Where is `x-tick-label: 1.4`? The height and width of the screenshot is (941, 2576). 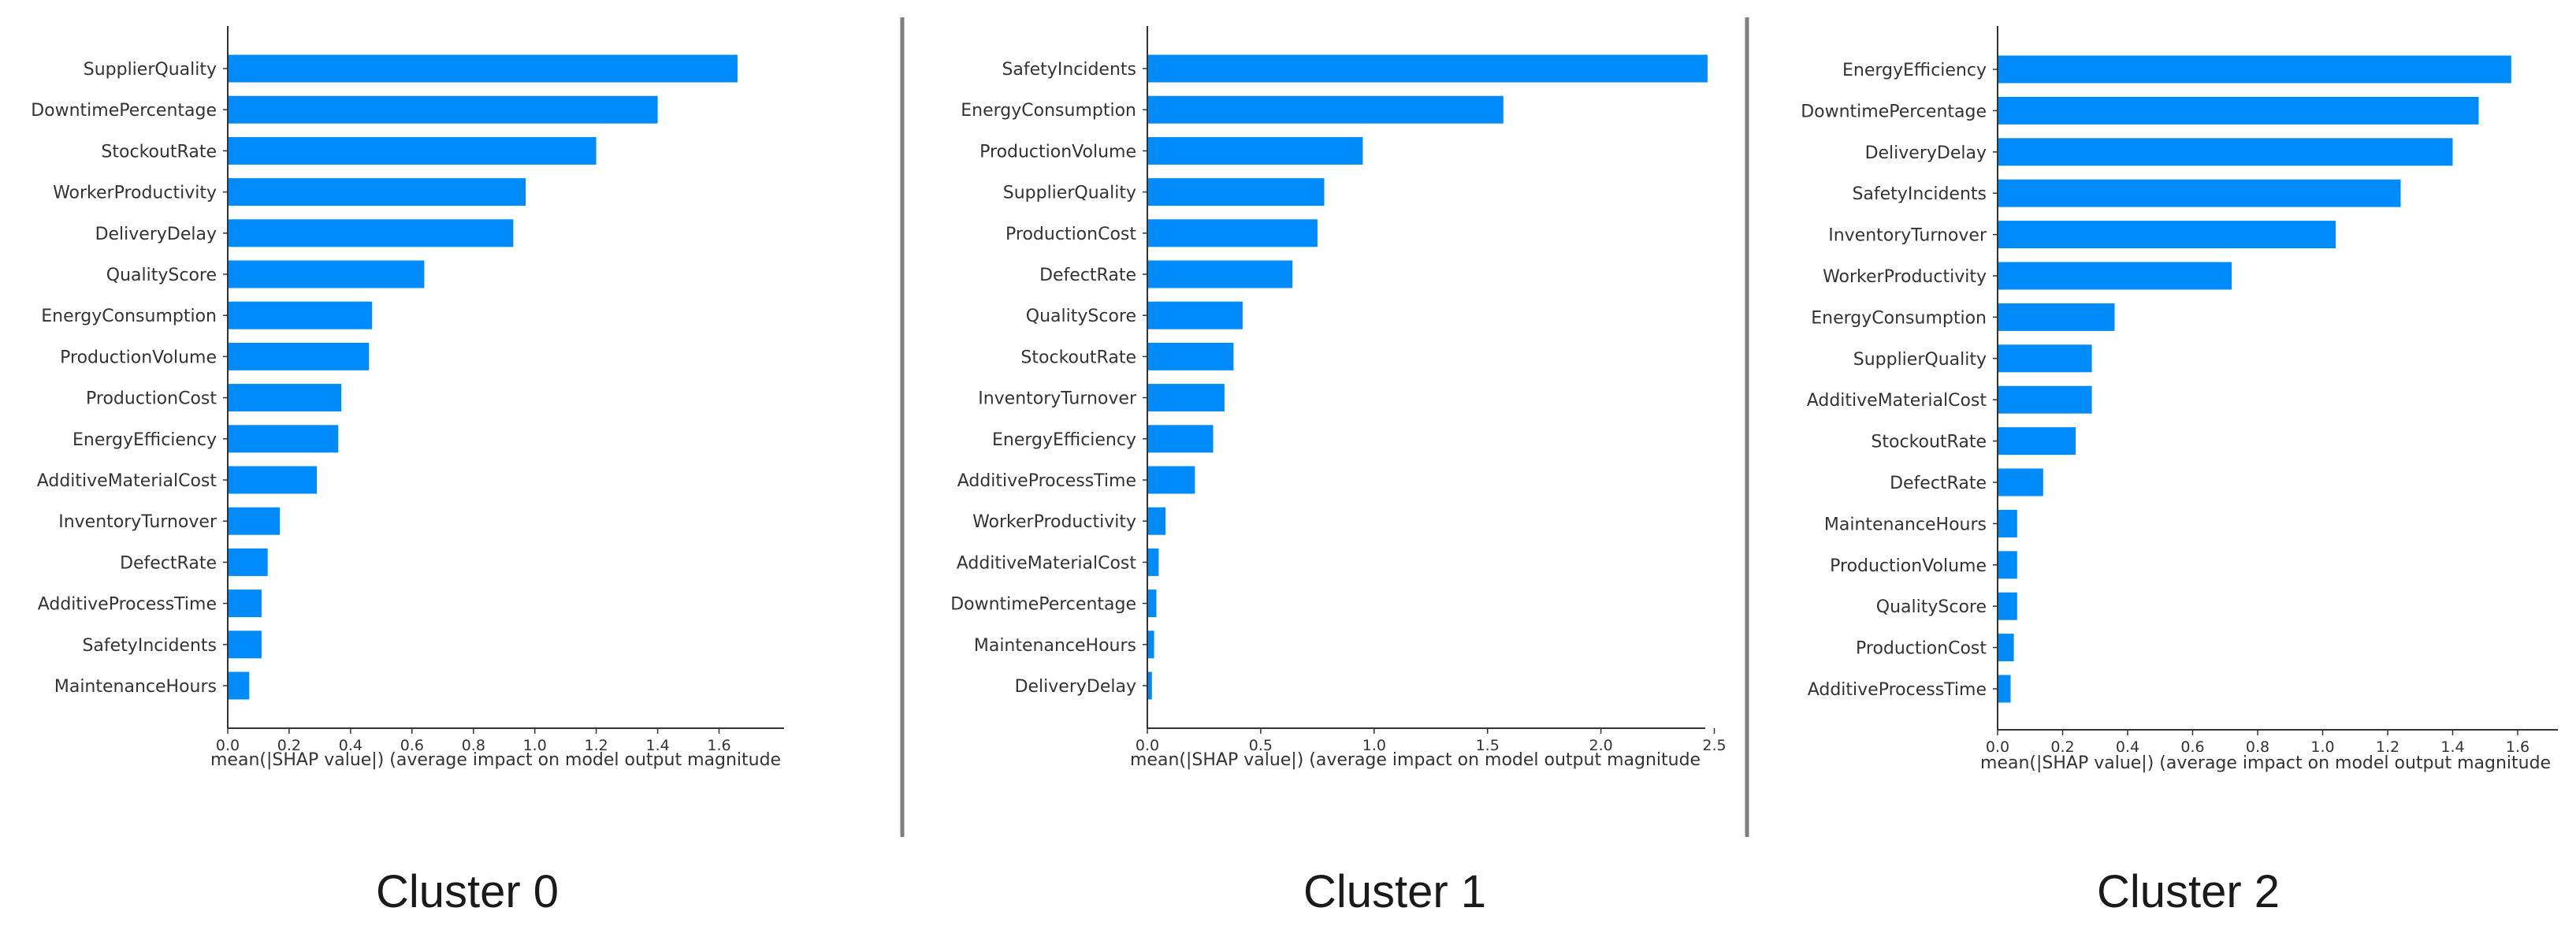
x-tick-label: 1.4 is located at coordinates (657, 745).